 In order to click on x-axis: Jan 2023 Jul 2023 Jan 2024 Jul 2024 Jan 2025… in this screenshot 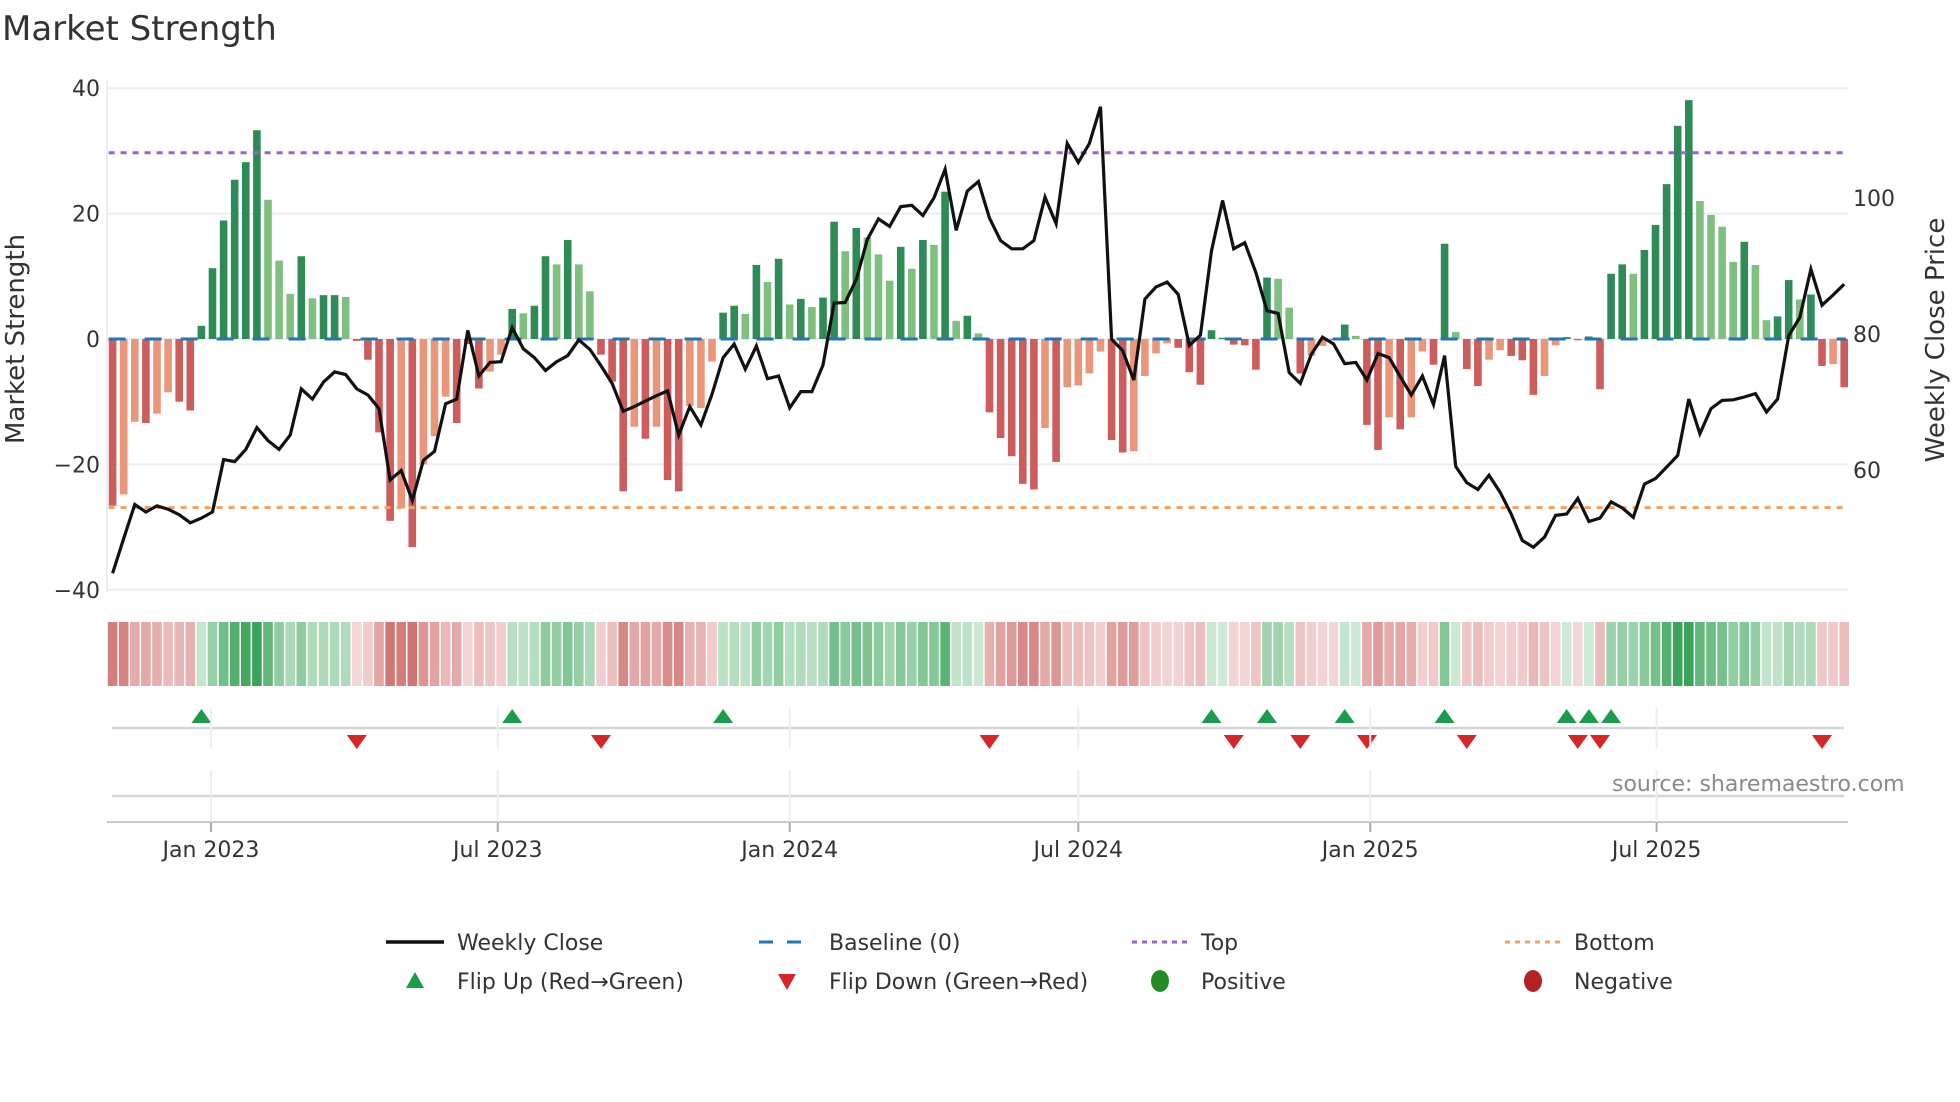, I will do `click(977, 785)`.